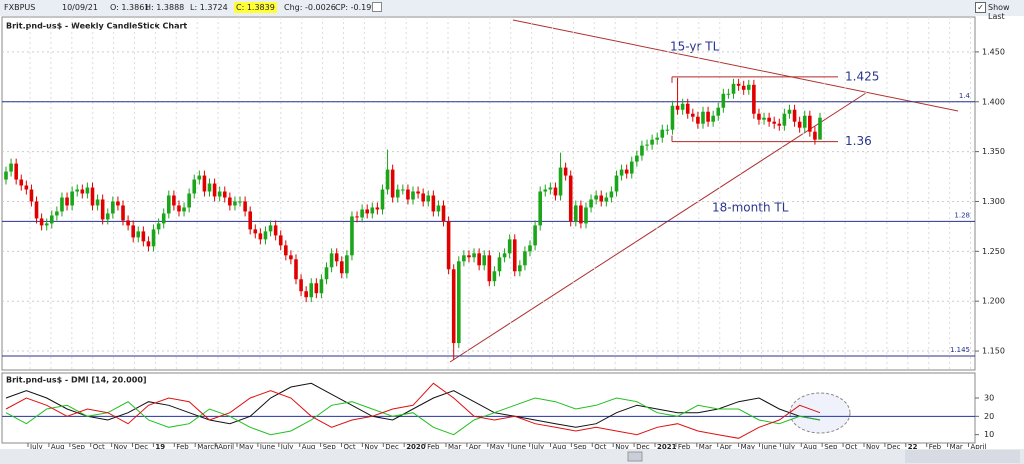 This screenshot has height=464, width=1024. Describe the element at coordinates (993, 151) in the screenshot. I see `y-tick-label: 1.350` at that location.